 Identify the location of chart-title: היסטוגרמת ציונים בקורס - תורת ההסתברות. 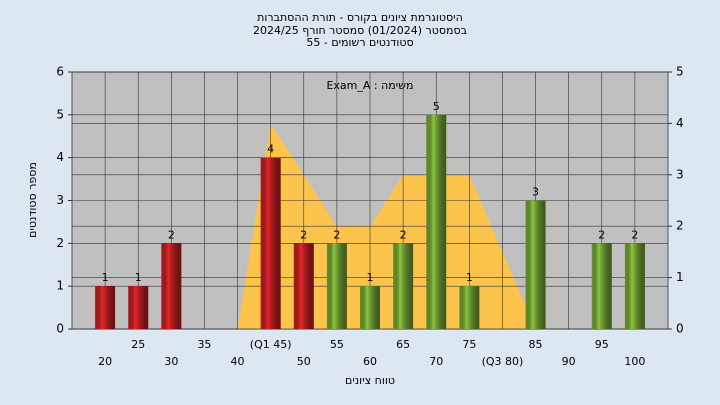
(360, 17).